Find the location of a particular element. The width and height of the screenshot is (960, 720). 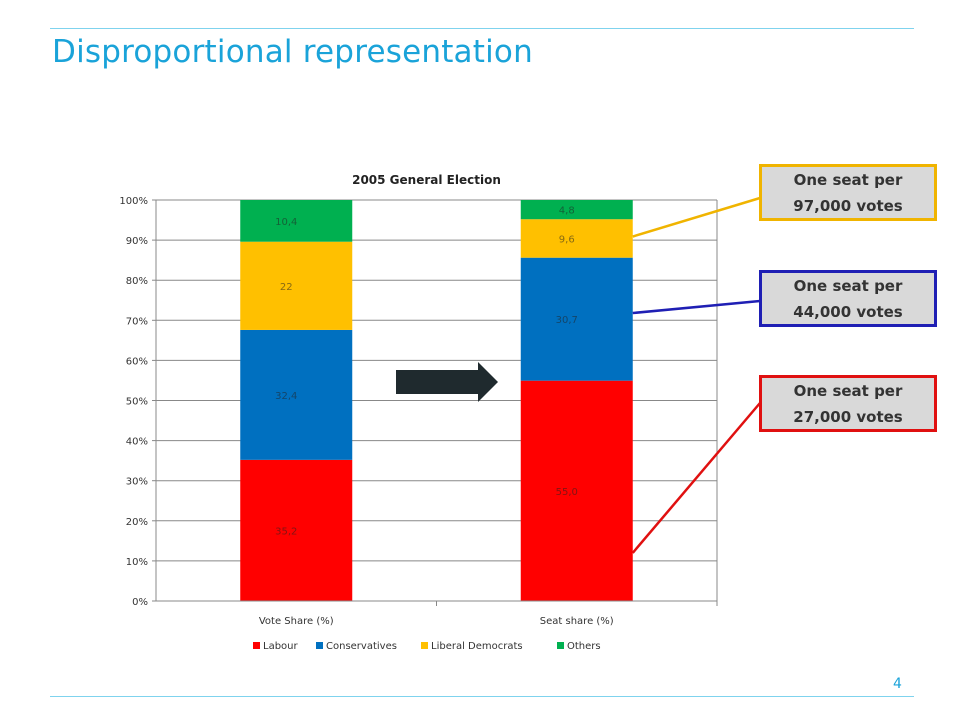

legend-label: Conservatives is located at coordinates (361, 646).